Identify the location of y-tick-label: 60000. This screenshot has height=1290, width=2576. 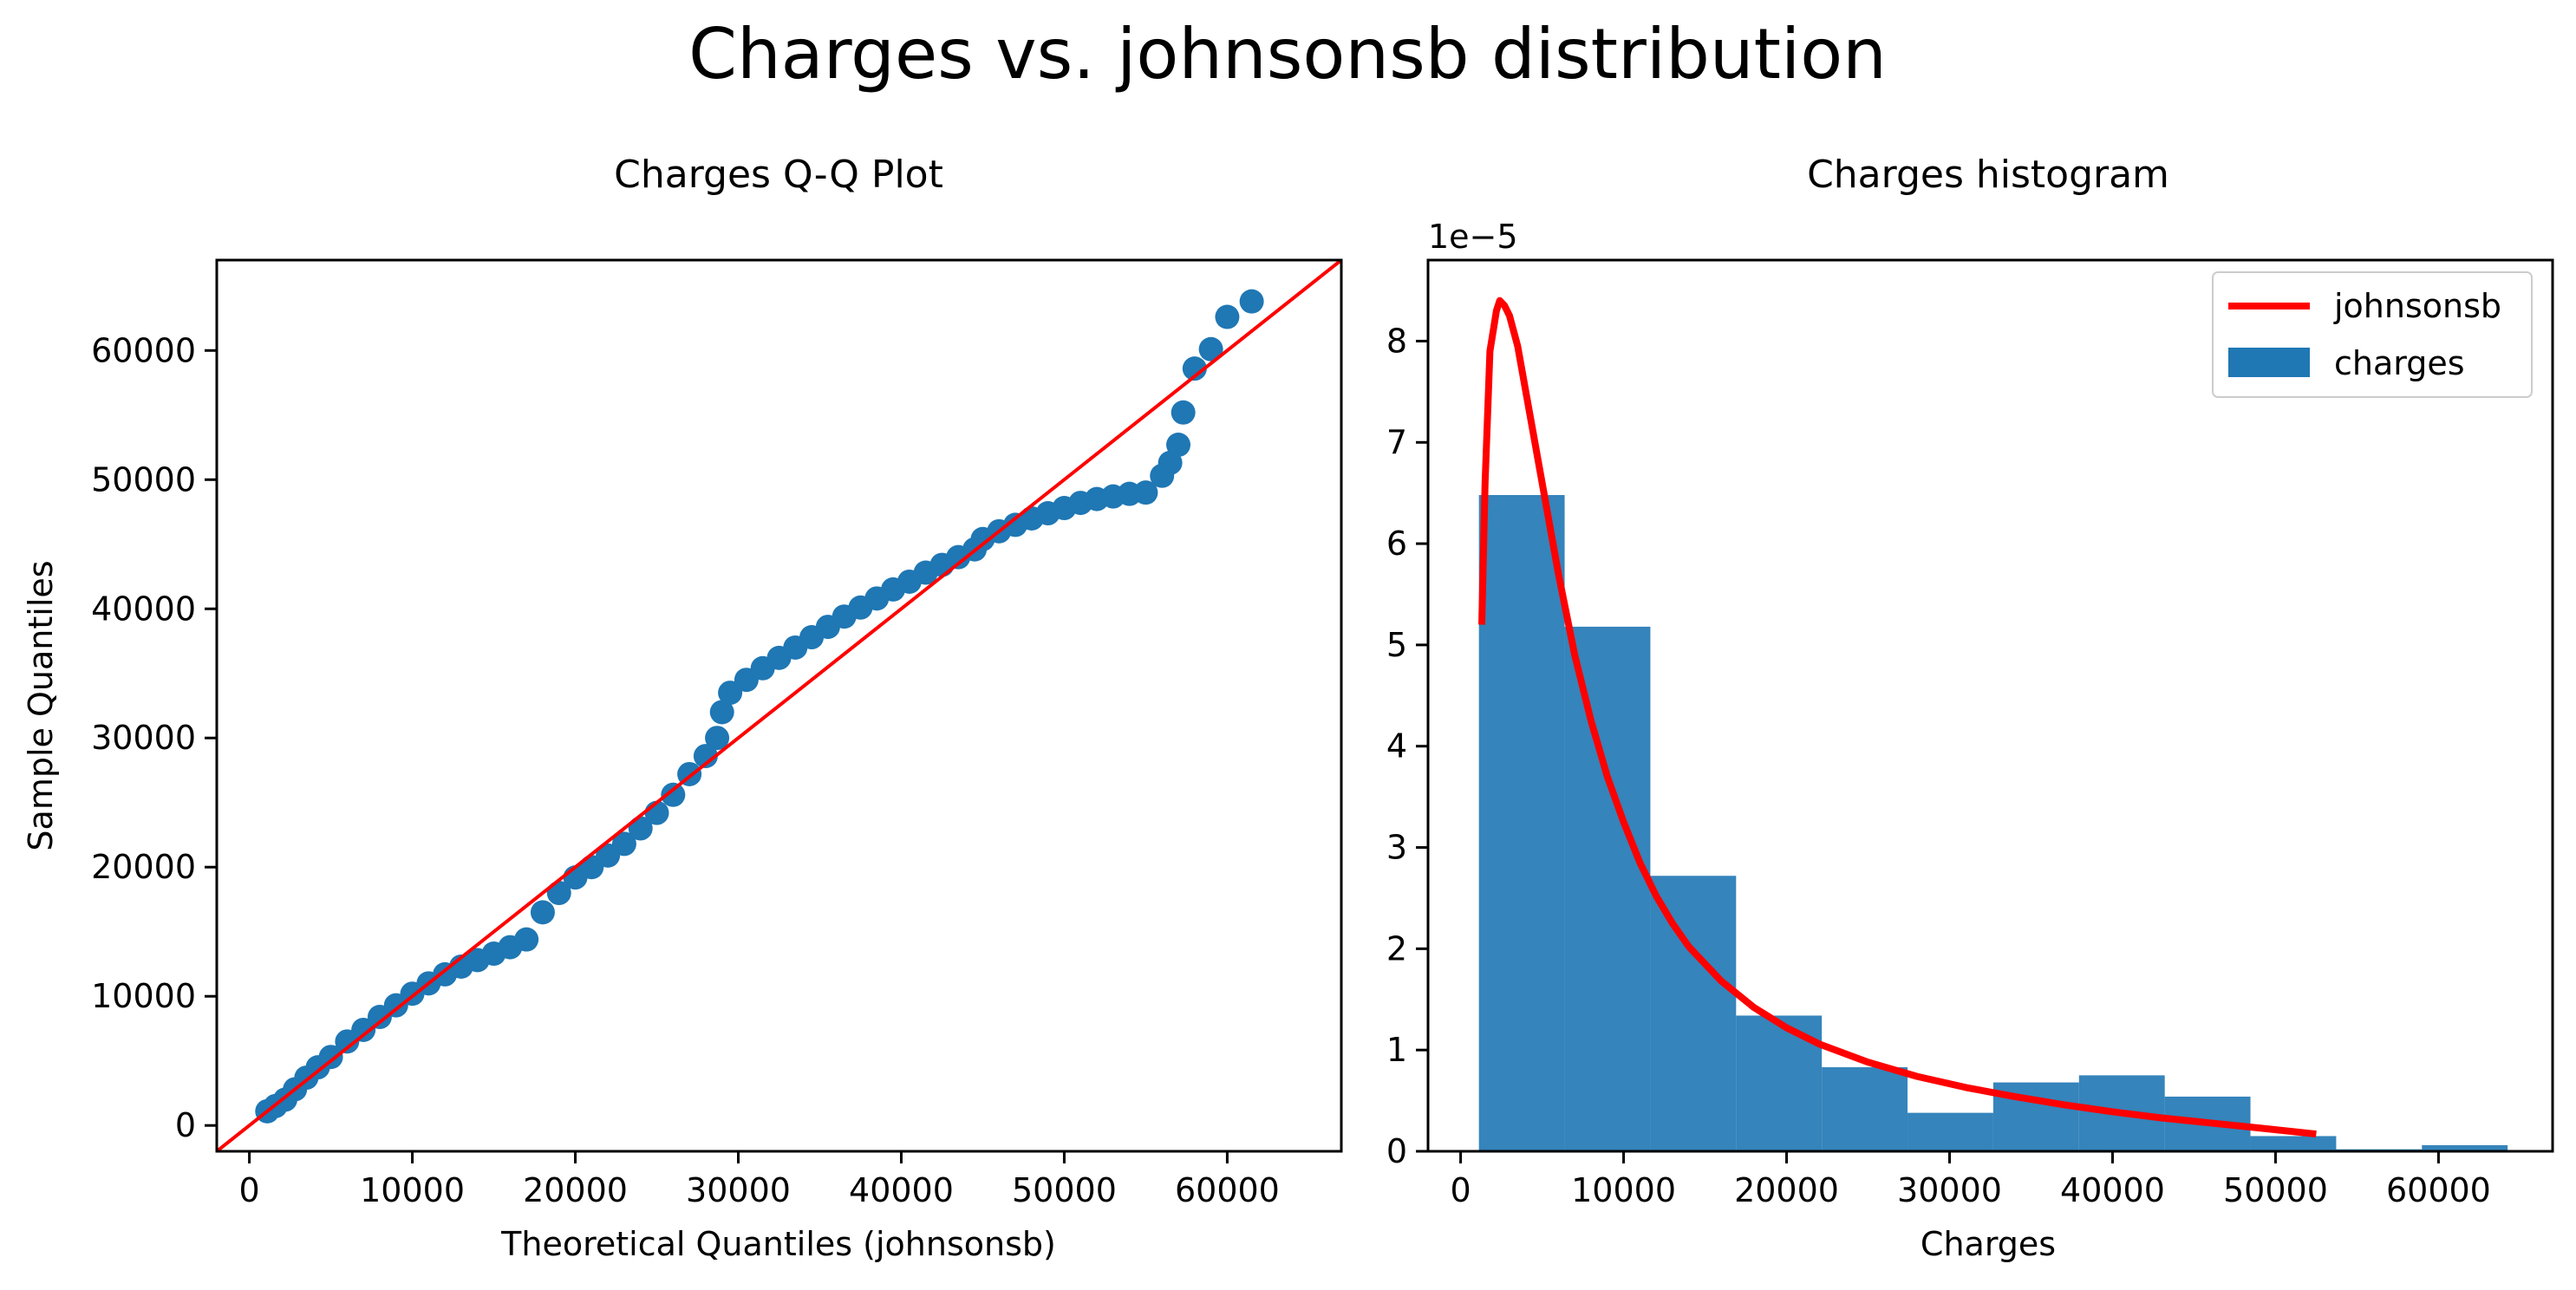
(143, 350).